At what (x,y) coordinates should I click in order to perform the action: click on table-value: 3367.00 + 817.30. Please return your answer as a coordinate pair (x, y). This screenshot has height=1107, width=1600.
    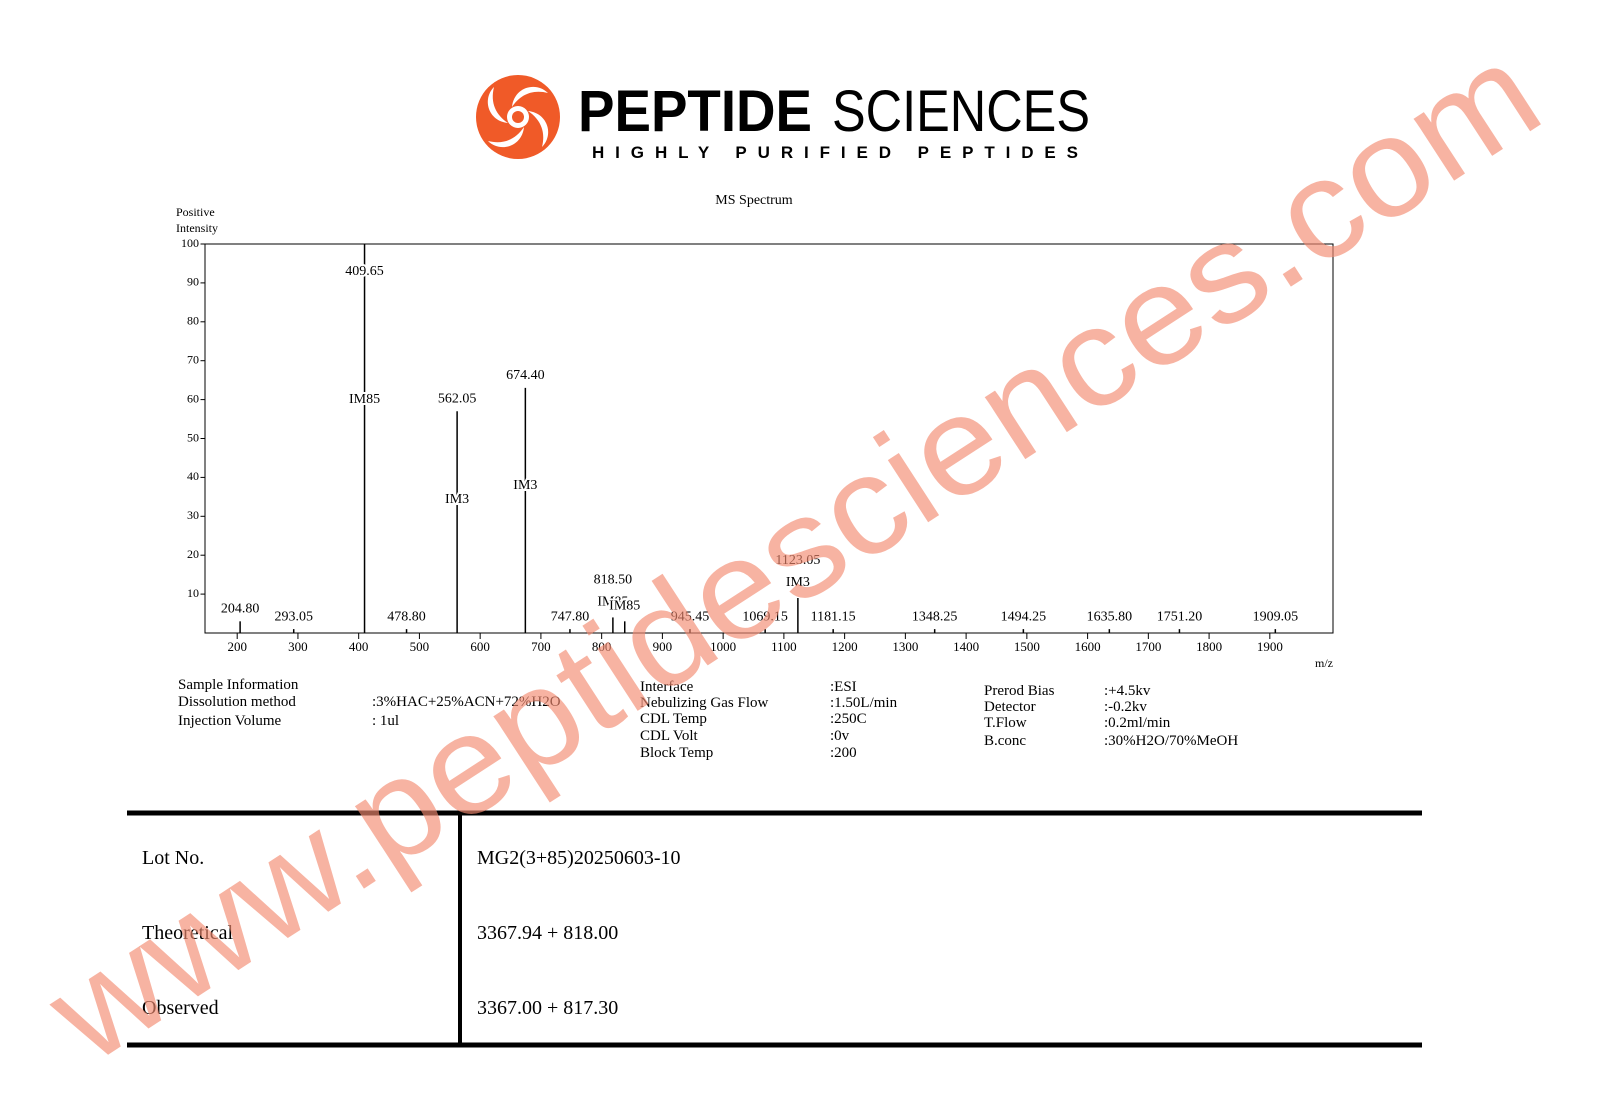
    Looking at the image, I should click on (547, 1008).